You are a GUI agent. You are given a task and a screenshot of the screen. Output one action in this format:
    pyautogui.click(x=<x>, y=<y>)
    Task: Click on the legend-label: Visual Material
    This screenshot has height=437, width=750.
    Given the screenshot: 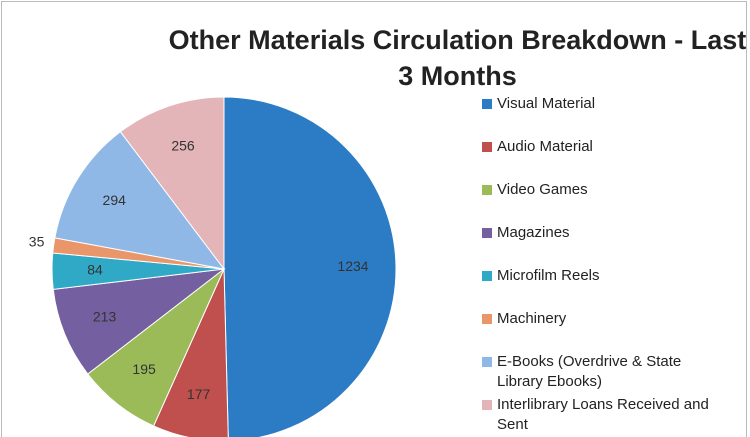 What is the action you would take?
    pyautogui.click(x=546, y=103)
    